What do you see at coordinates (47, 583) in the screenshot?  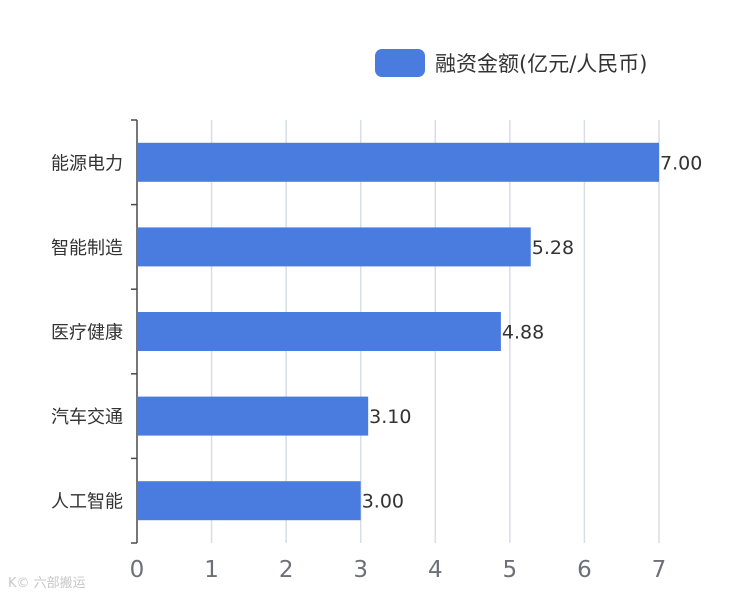 I see `watermark: K© 六部搬运` at bounding box center [47, 583].